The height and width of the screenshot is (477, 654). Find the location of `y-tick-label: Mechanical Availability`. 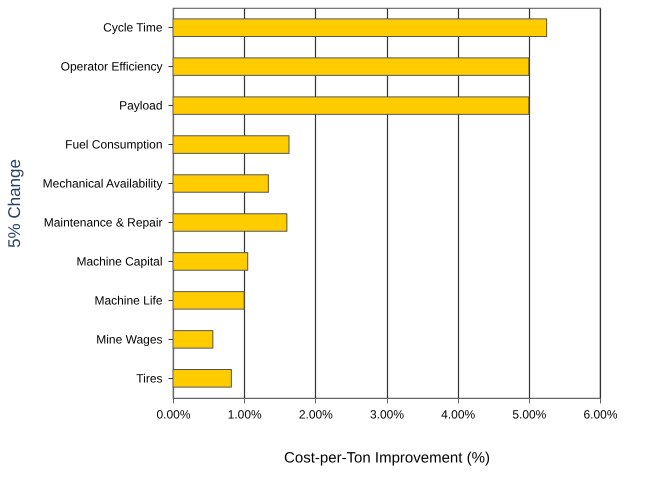

y-tick-label: Mechanical Availability is located at coordinates (102, 183).